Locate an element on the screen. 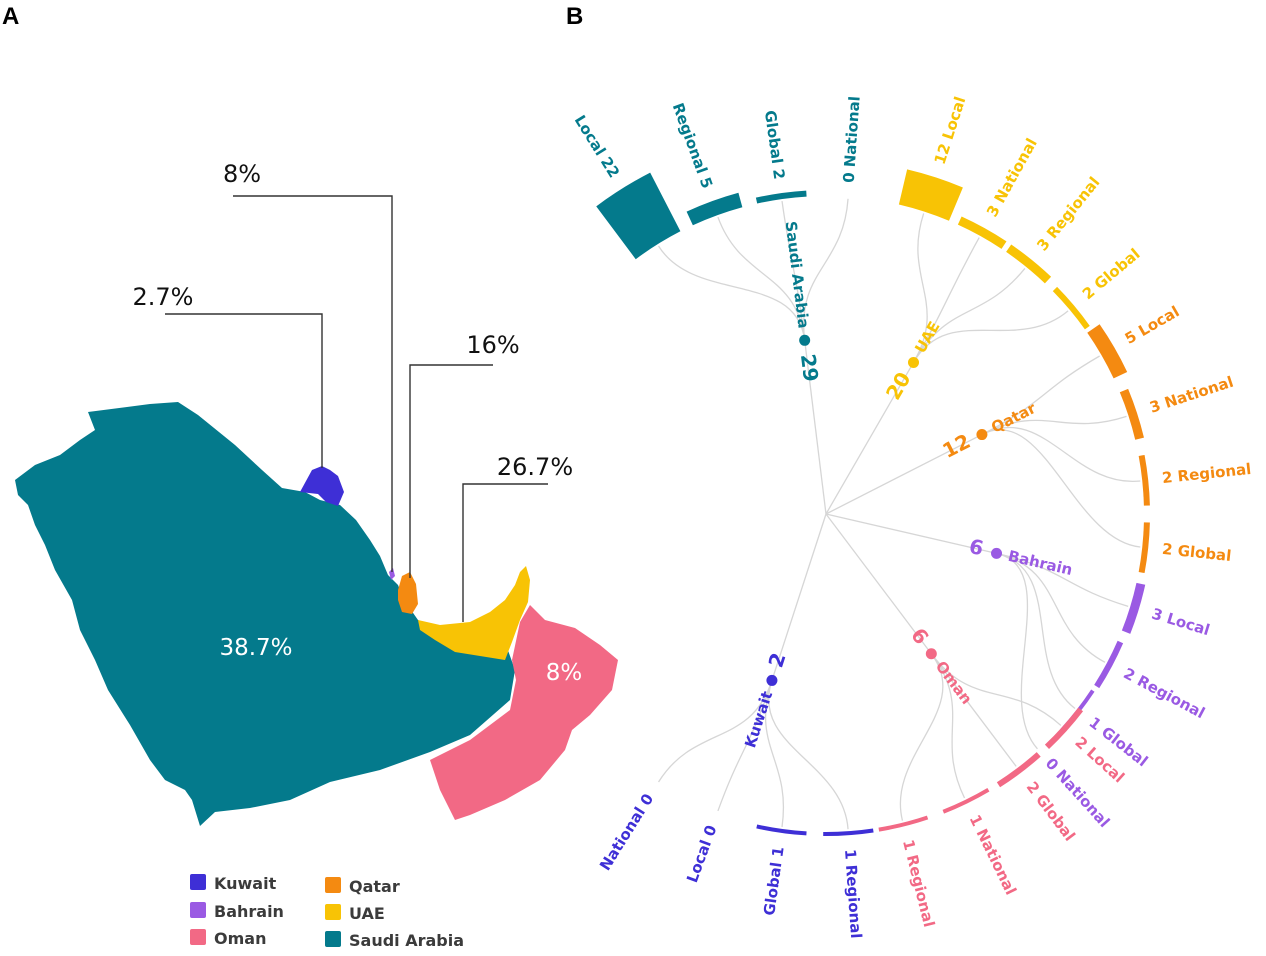  bahrain-leader-line is located at coordinates (313, 383).